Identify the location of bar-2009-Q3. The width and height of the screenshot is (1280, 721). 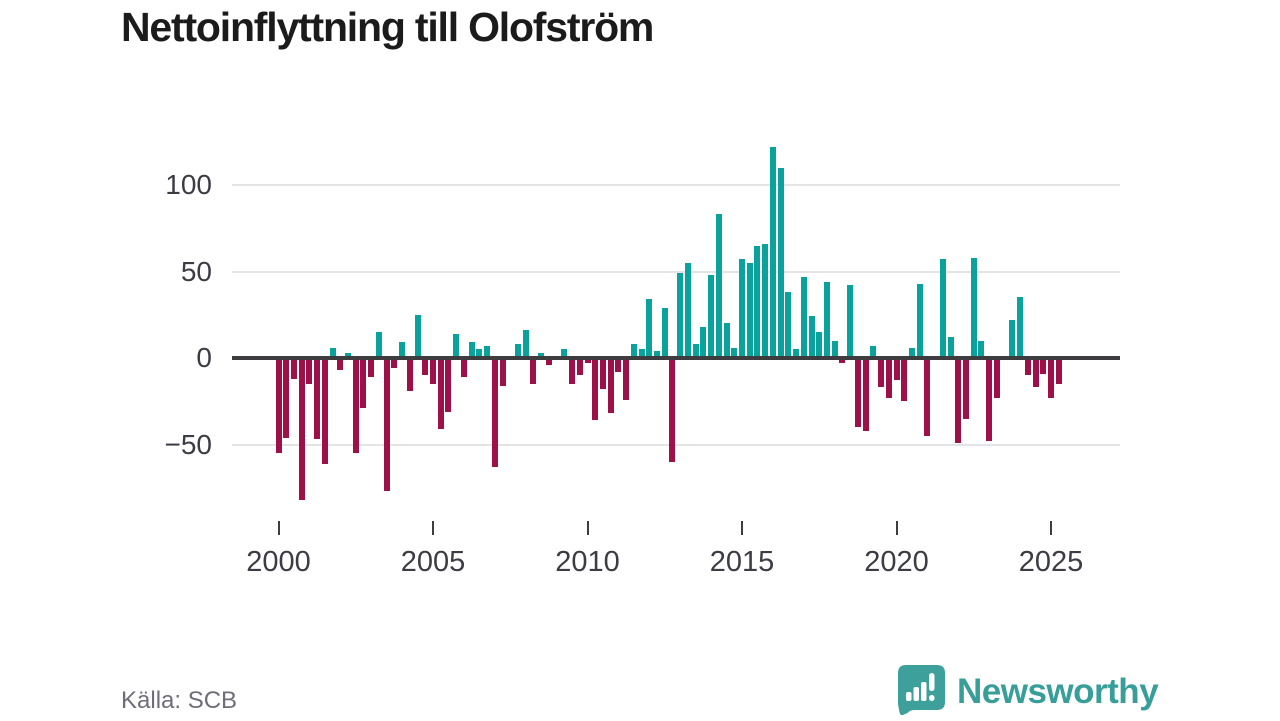
(572, 370).